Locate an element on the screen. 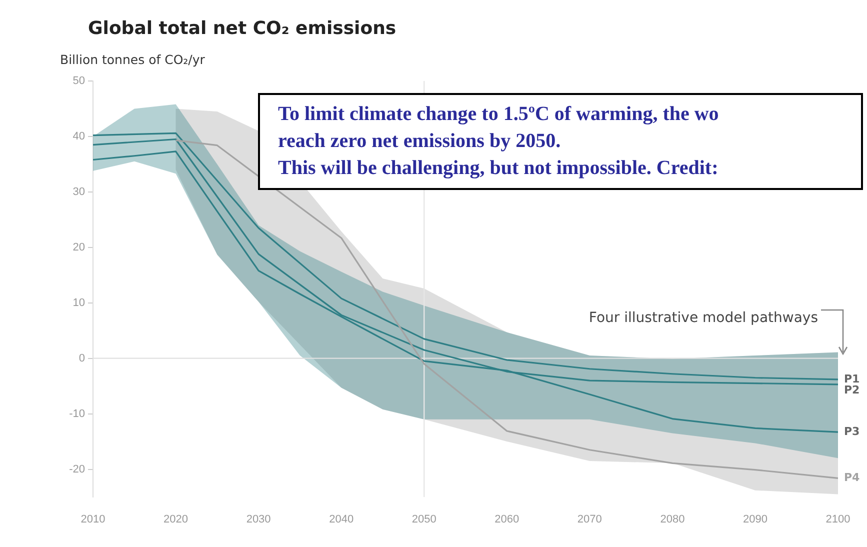 This screenshot has height=547, width=867. x-tick-label: 2070 is located at coordinates (589, 520).